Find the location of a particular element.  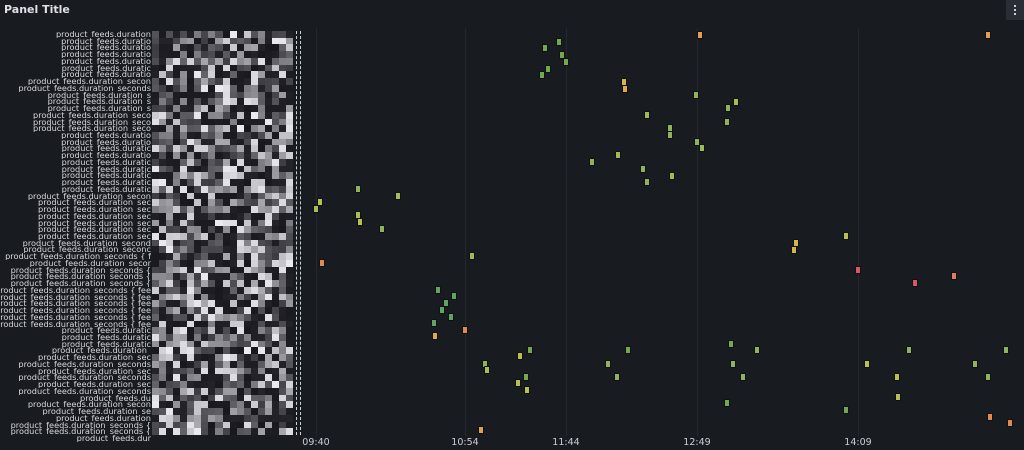

x-tick-label: 11:44 is located at coordinates (566, 442).